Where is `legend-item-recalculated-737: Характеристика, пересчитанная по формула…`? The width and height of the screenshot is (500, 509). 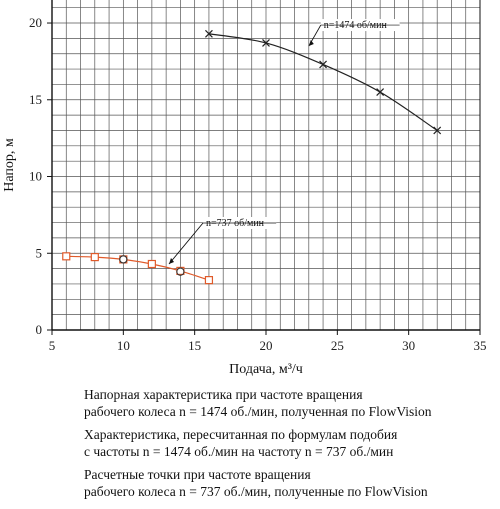
legend-item-recalculated-737: Характеристика, пересчитанная по формула… is located at coordinates (292, 443).